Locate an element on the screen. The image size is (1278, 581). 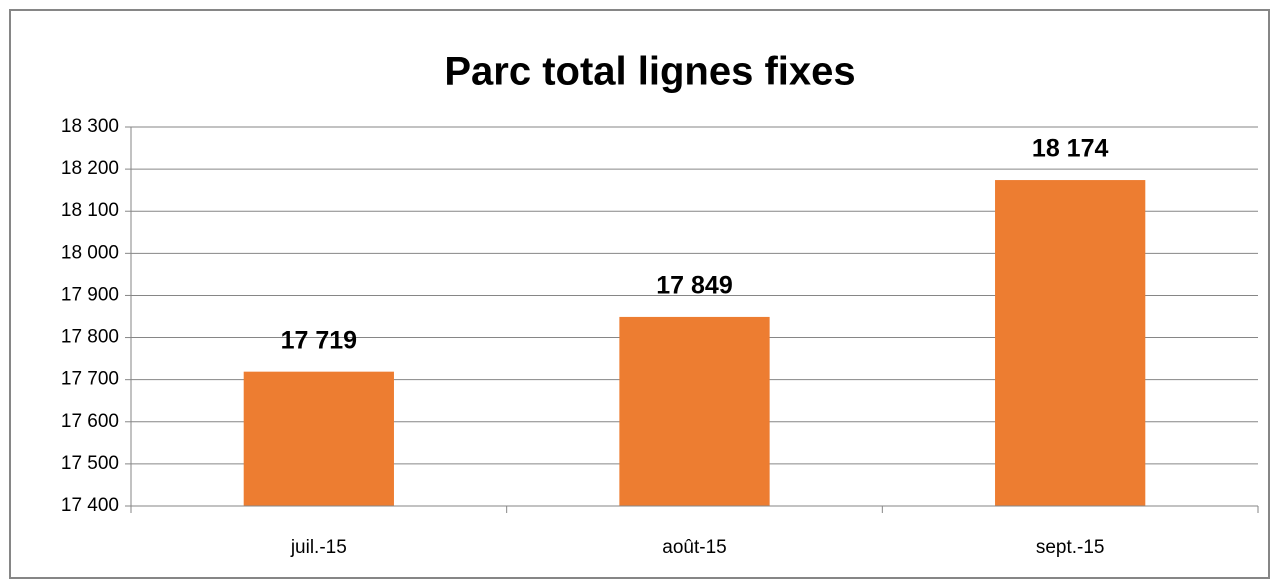
value-label: 18 174 is located at coordinates (1070, 149).